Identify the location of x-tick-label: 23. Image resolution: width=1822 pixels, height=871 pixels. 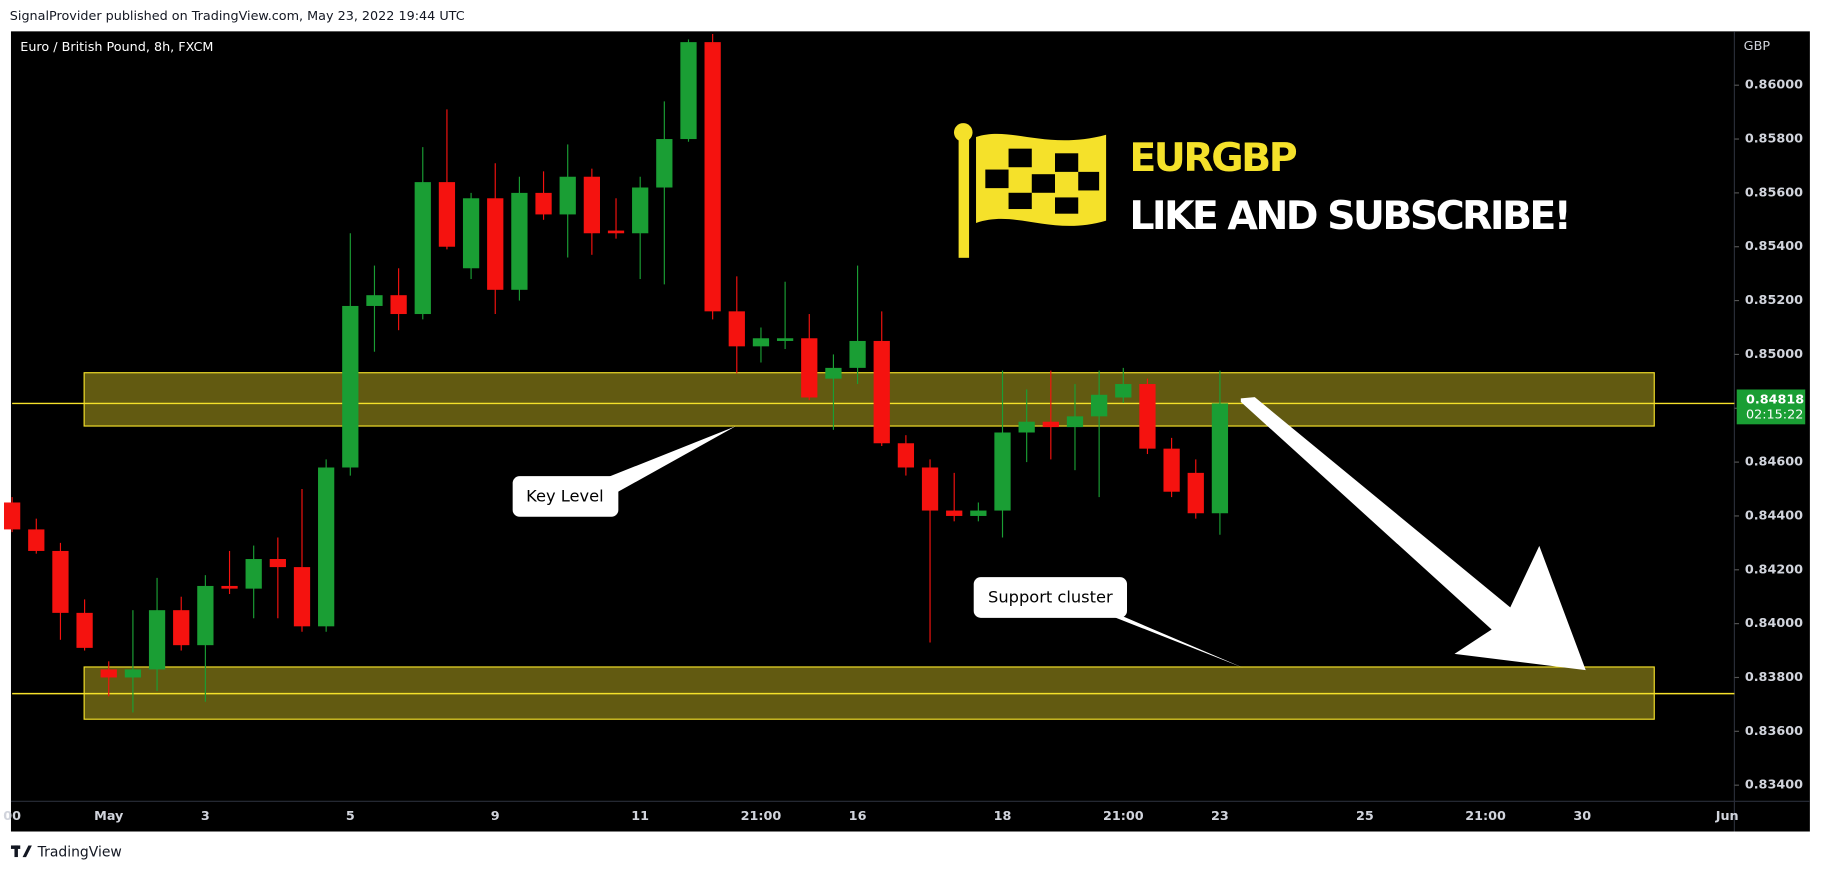
(1220, 816).